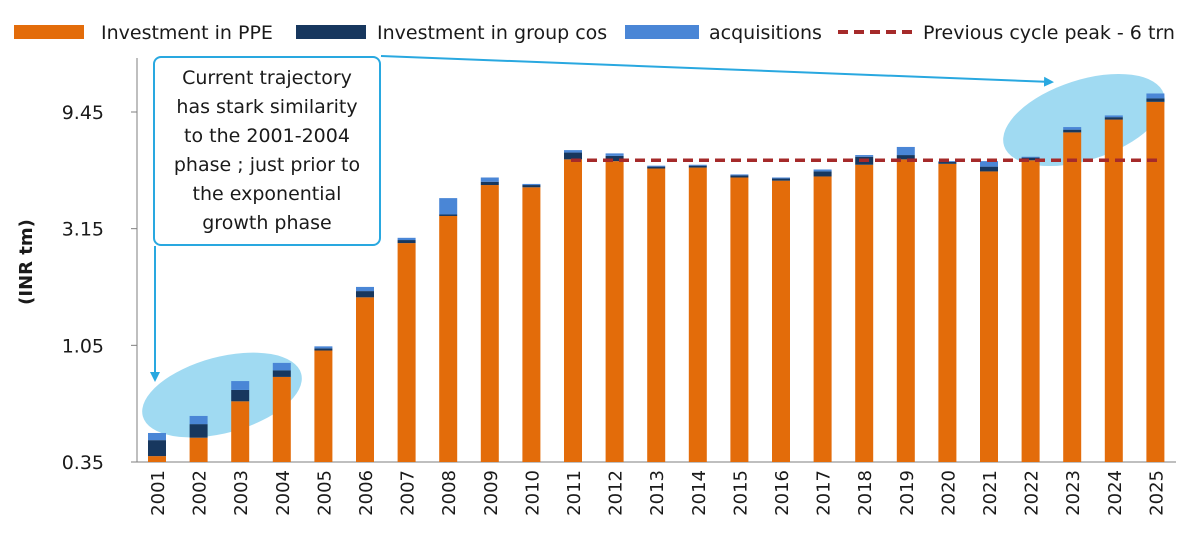 Image resolution: width=1200 pixels, height=550 pixels. I want to click on bar-2012-ppe, so click(614, 311).